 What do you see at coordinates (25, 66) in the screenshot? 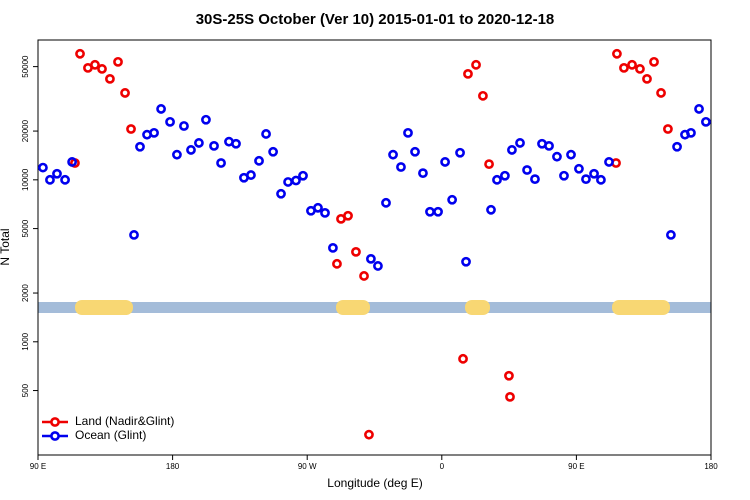
I see `y-tick-label: 50000` at bounding box center [25, 66].